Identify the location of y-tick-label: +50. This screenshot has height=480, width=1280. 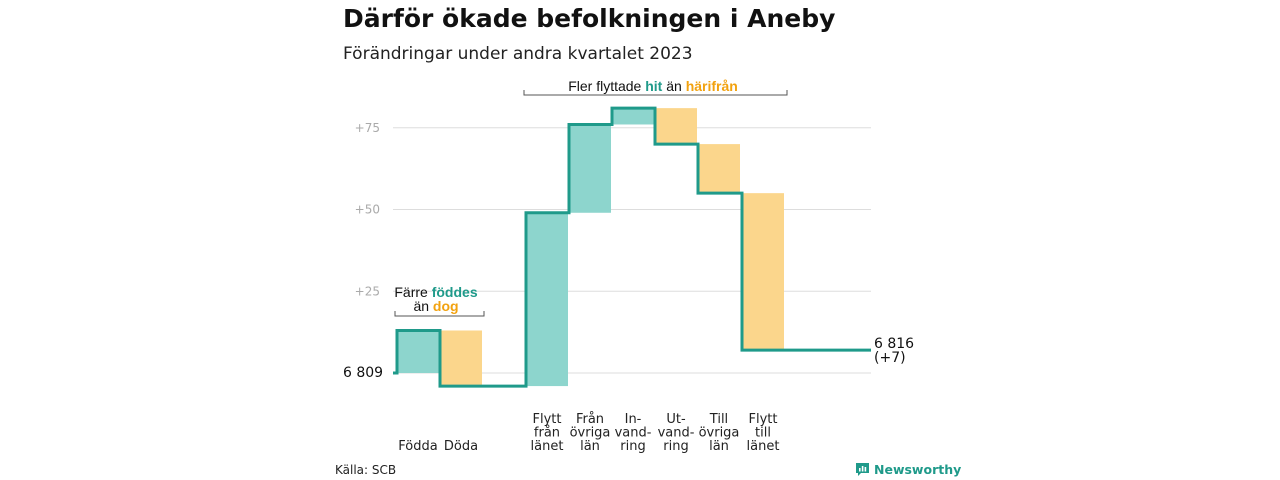
(367, 210).